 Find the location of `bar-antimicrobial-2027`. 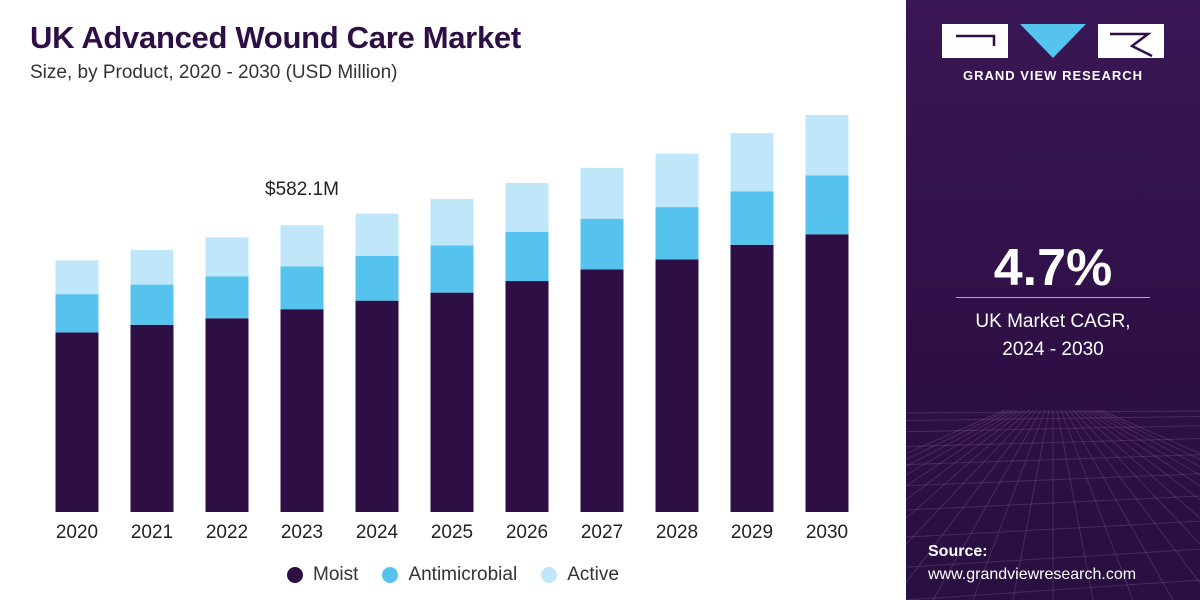

bar-antimicrobial-2027 is located at coordinates (602, 244).